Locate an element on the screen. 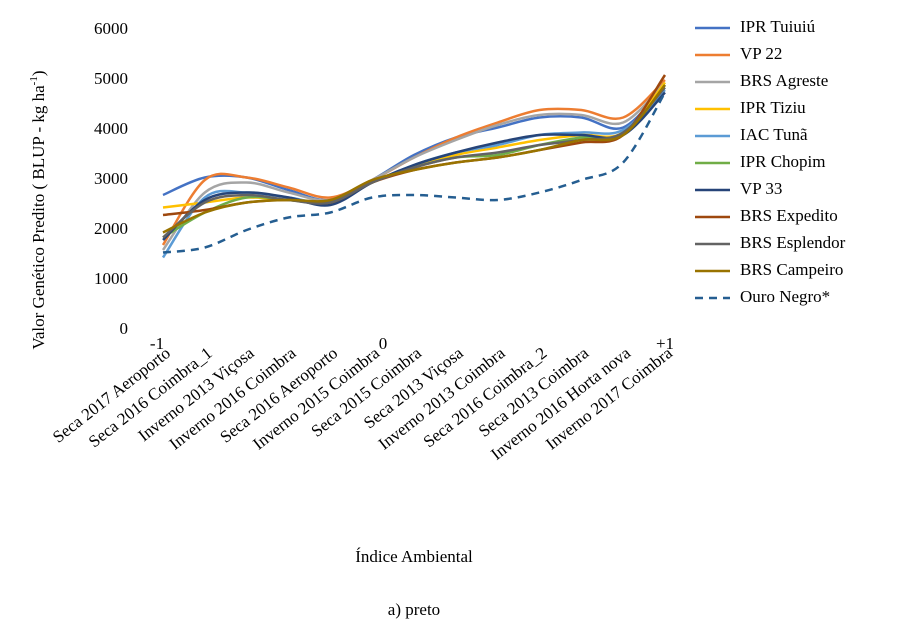 The width and height of the screenshot is (923, 638). legend-label: BRS Campeiro is located at coordinates (791, 269).